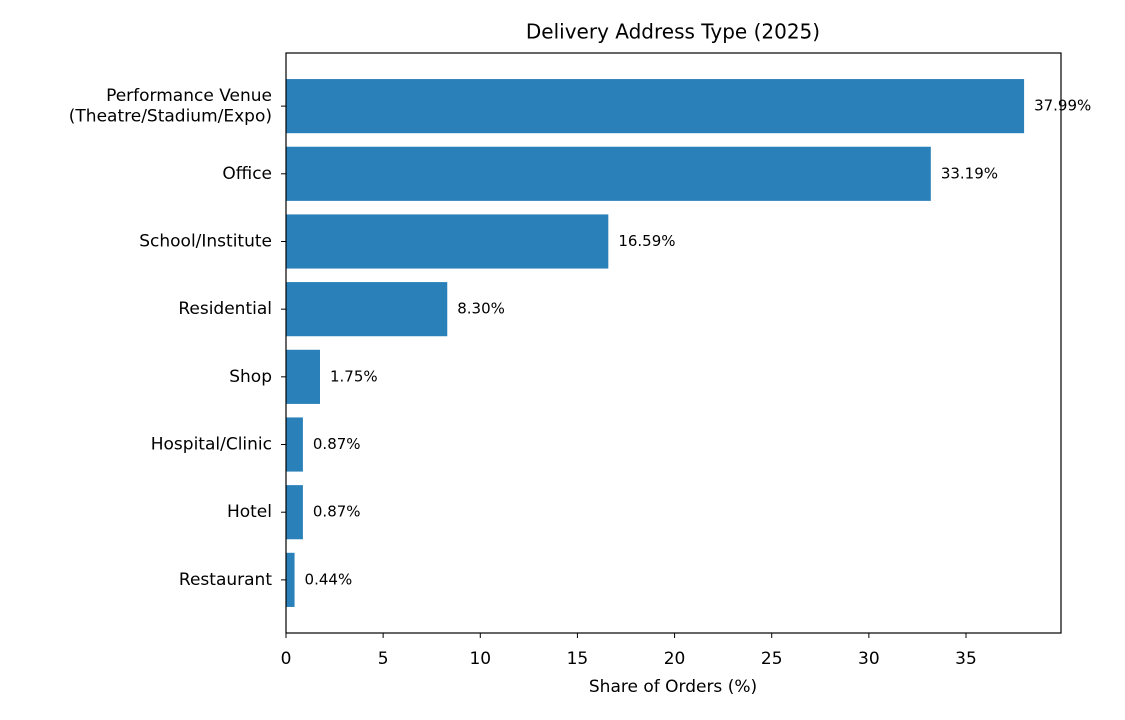 This screenshot has width=1125, height=720. Describe the element at coordinates (578, 659) in the screenshot. I see `x-tick-label: 15` at that location.